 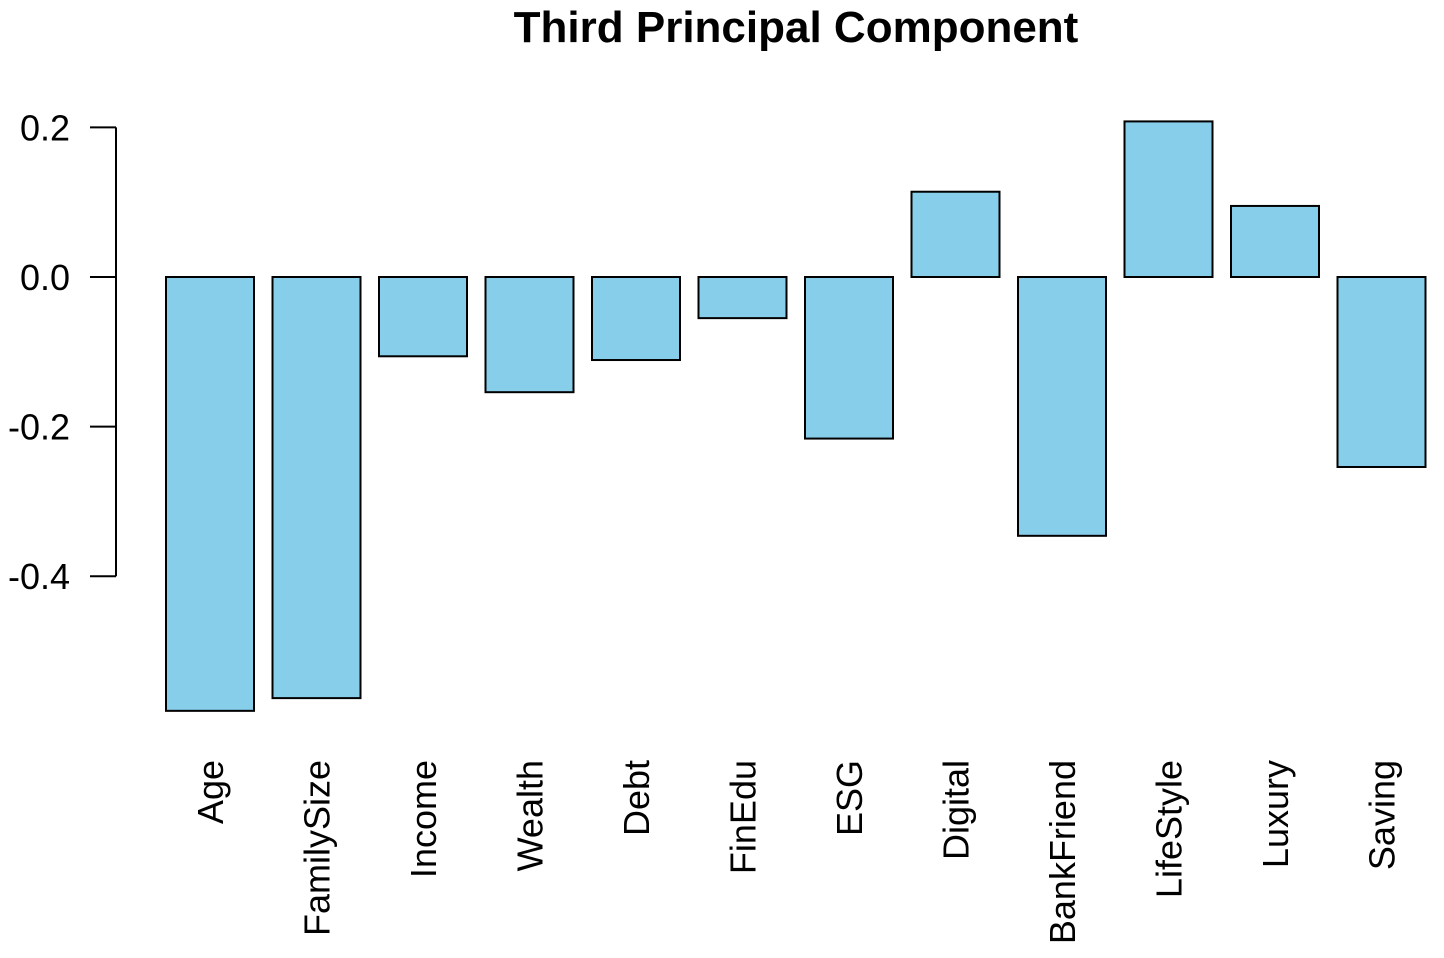 What do you see at coordinates (210, 494) in the screenshot?
I see `bar-age` at bounding box center [210, 494].